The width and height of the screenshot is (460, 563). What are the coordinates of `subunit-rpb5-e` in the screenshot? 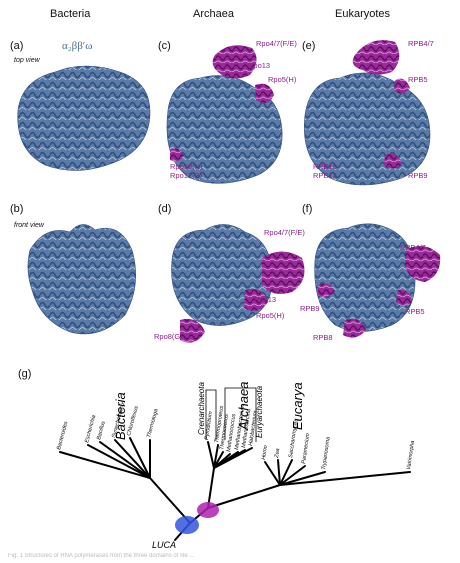 It's located at (402, 86).